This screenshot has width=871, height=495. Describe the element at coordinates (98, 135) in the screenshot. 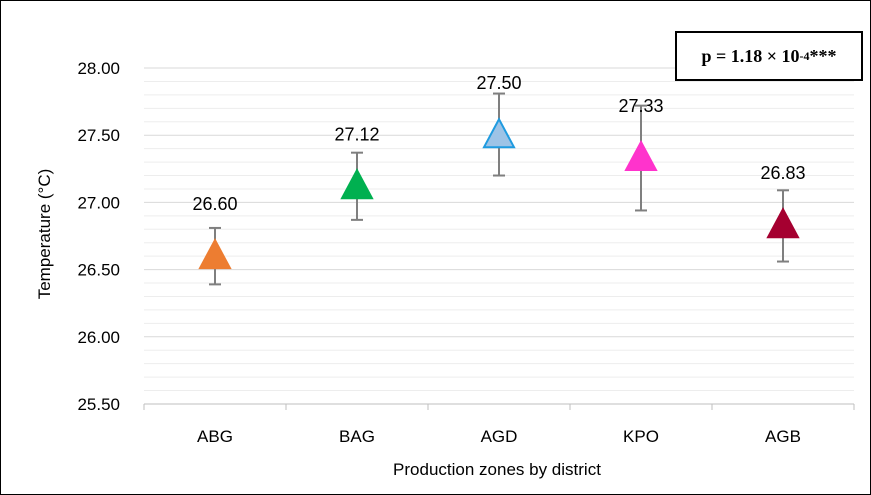

I see `y-tick-label: 27.50` at that location.